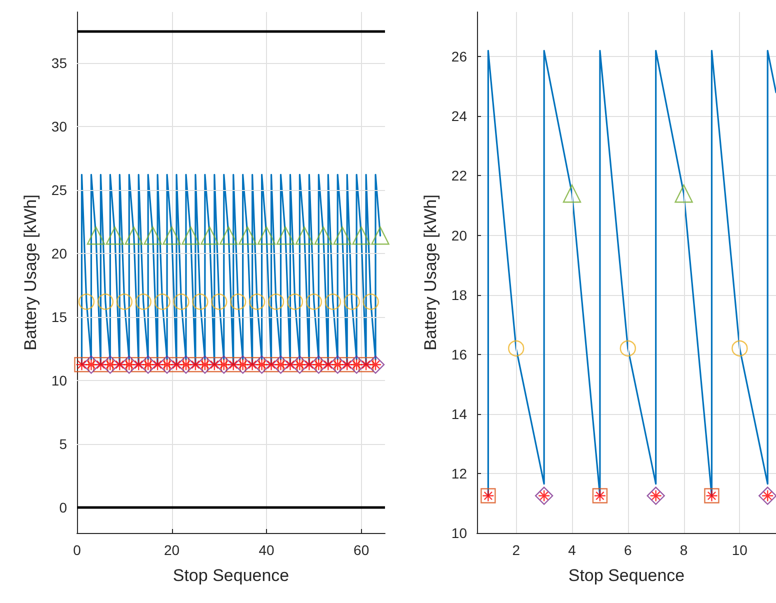  I want to click on x-tick-label: 60, so click(362, 550).